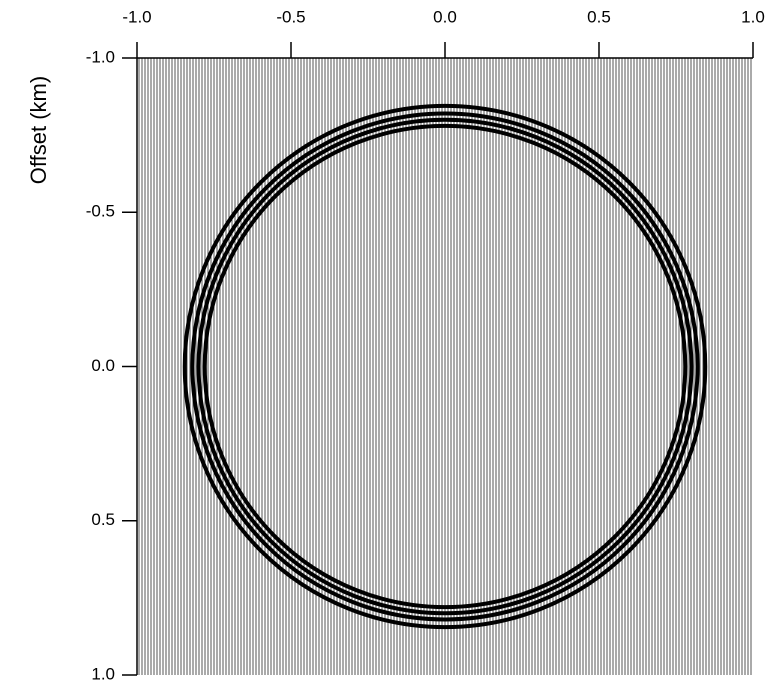 The image size is (771, 696). Describe the element at coordinates (103, 673) in the screenshot. I see `y-tick-label: 1.0` at that location.